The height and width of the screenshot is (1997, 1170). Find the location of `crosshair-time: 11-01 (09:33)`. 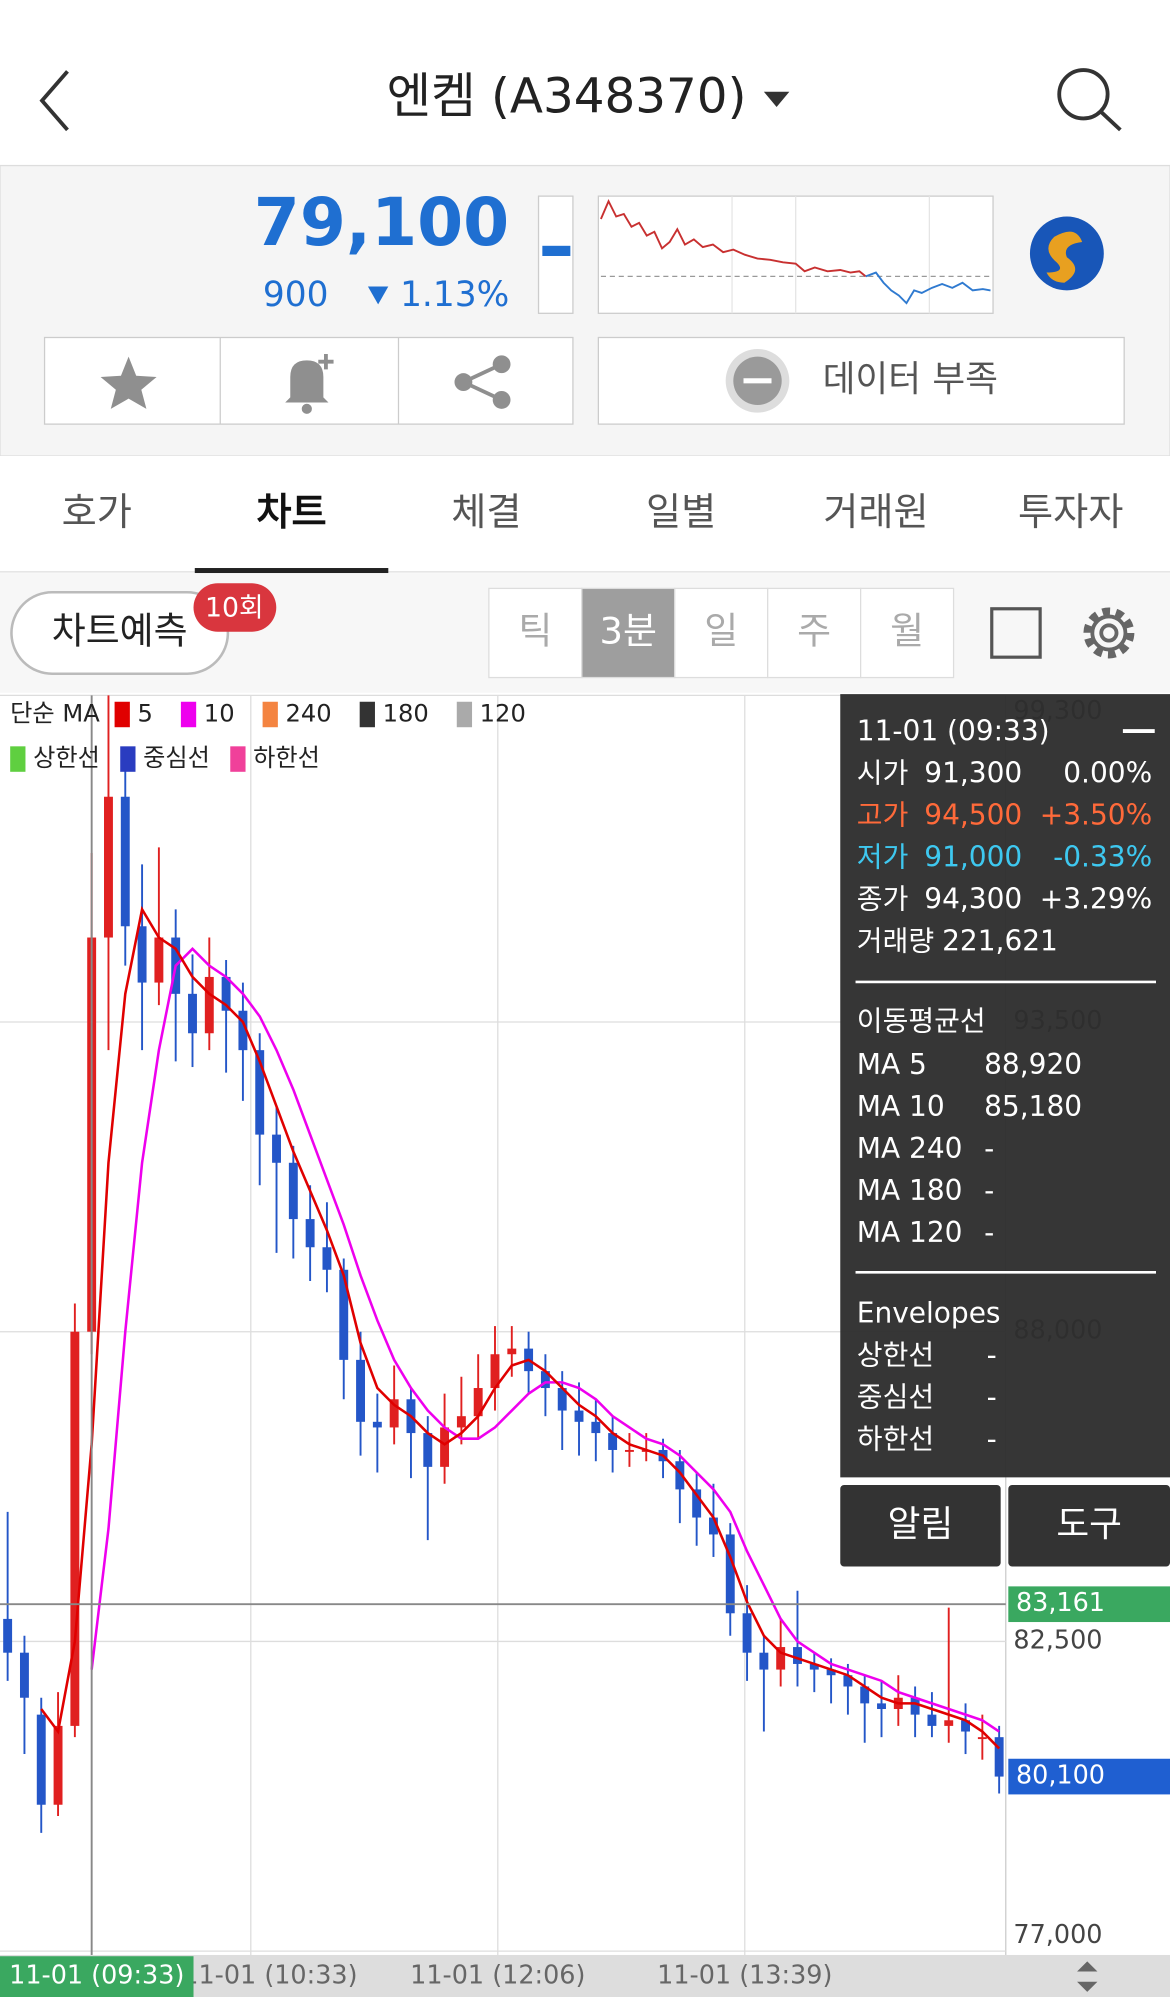

crosshair-time: 11-01 (09:33) is located at coordinates (96, 1976).